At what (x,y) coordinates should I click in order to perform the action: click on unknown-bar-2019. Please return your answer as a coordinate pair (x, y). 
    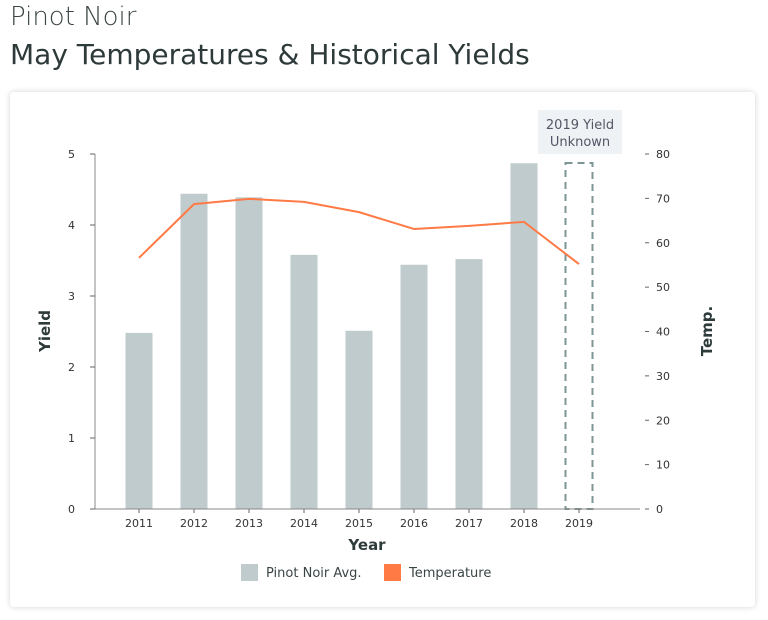
    Looking at the image, I should click on (579, 336).